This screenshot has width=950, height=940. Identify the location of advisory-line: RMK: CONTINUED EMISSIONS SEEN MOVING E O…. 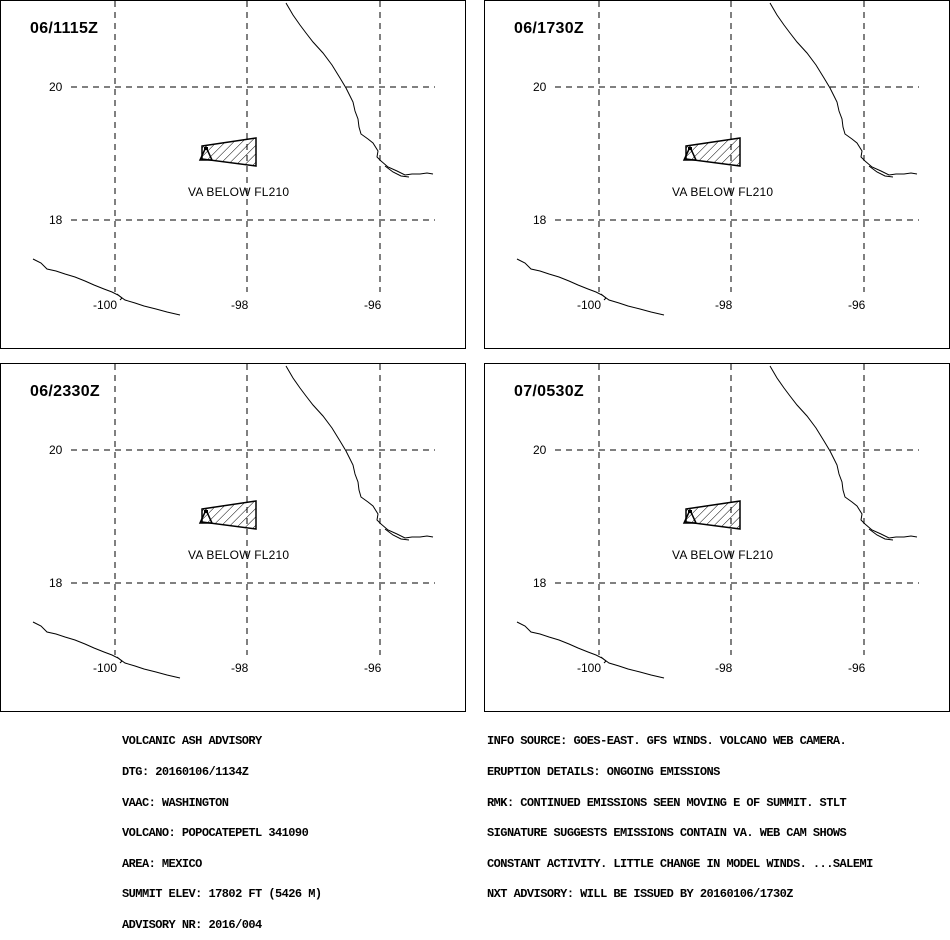
(667, 802).